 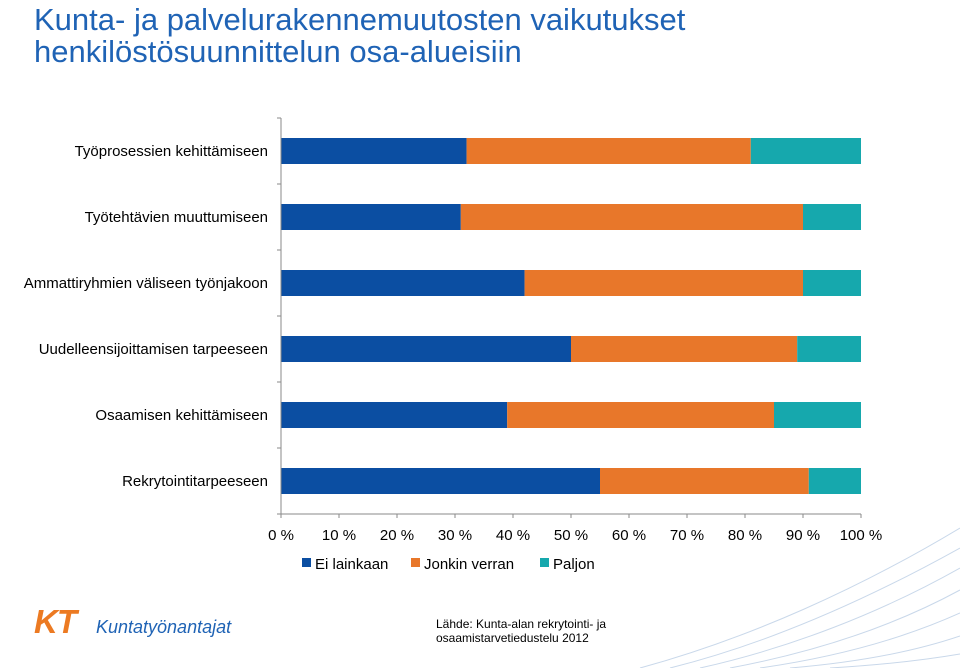 I want to click on category-label: Ammattiryhmien väliseen työnjakoon, so click(x=146, y=283).